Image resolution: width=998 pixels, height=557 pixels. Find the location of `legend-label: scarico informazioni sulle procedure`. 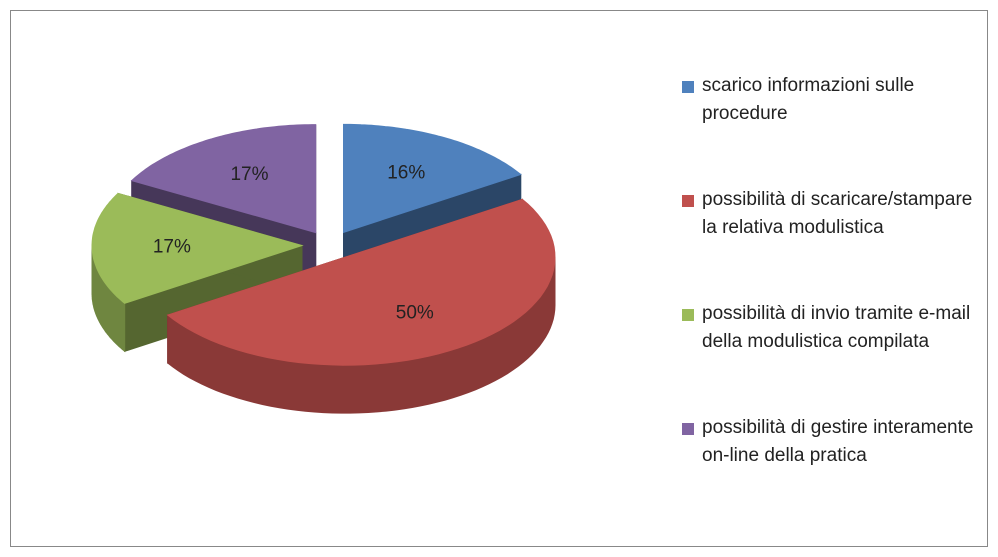

legend-label: scarico informazioni sulle procedure is located at coordinates (808, 99).